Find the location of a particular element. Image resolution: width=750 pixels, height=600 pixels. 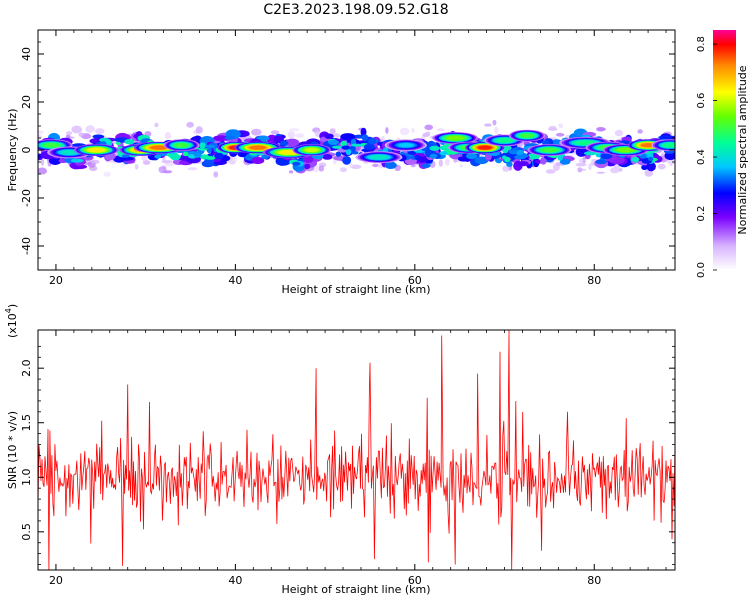

snr-y-tick-label: 1.5 is located at coordinates (26, 423).